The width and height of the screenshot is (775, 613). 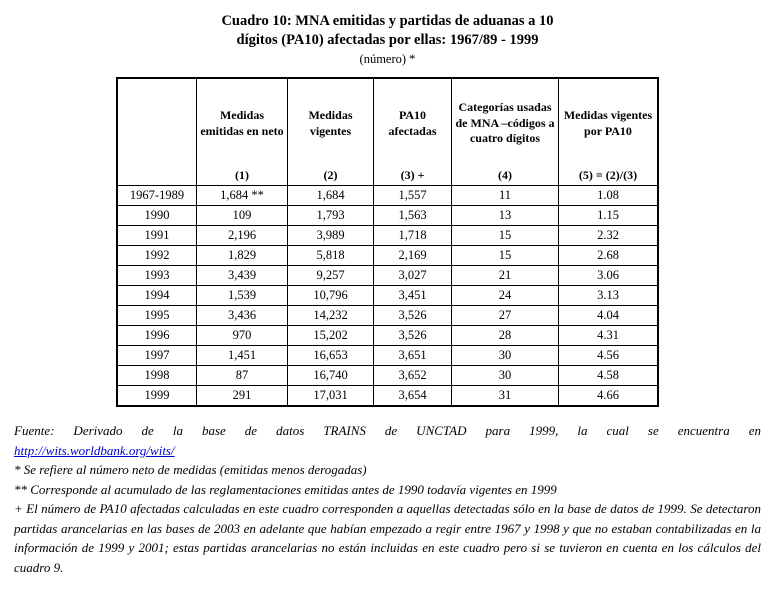 I want to click on column-header: PA10 afectadas (3) +, so click(x=412, y=132).